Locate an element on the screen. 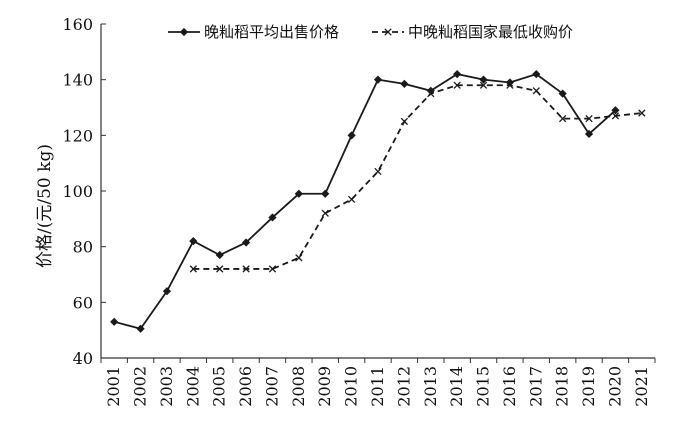 The image size is (675, 433). x-tick-label: 2004 is located at coordinates (192, 386).